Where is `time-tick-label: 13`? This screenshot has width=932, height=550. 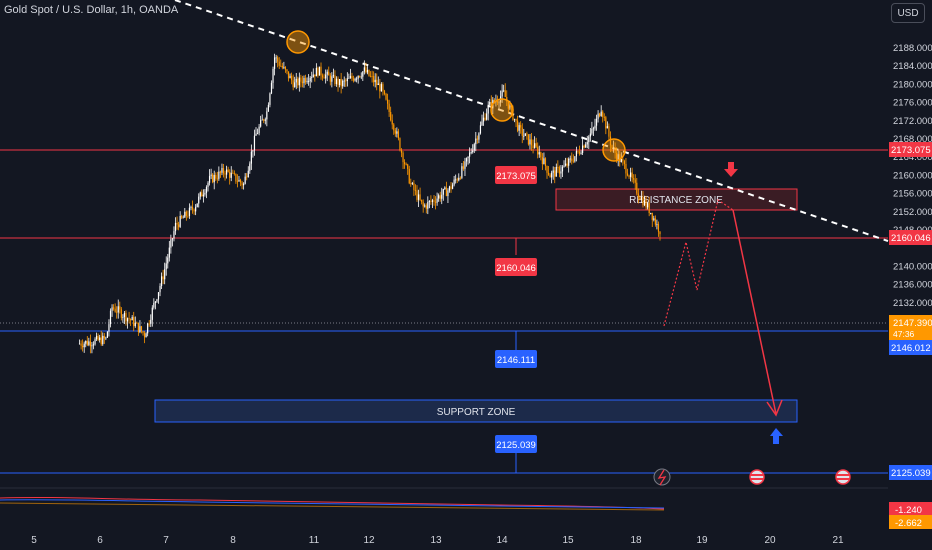 time-tick-label: 13 is located at coordinates (436, 540).